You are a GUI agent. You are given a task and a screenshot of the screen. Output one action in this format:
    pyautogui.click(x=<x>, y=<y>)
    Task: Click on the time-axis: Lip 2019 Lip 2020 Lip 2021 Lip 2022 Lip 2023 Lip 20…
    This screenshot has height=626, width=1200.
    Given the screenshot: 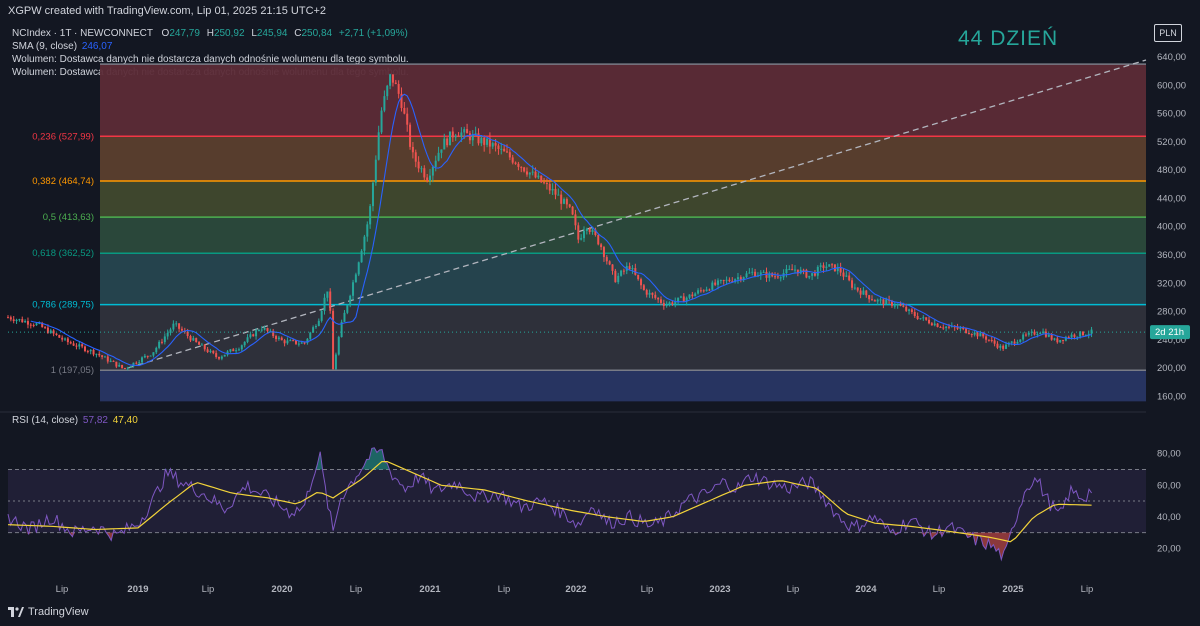 What is the action you would take?
    pyautogui.click(x=575, y=589)
    